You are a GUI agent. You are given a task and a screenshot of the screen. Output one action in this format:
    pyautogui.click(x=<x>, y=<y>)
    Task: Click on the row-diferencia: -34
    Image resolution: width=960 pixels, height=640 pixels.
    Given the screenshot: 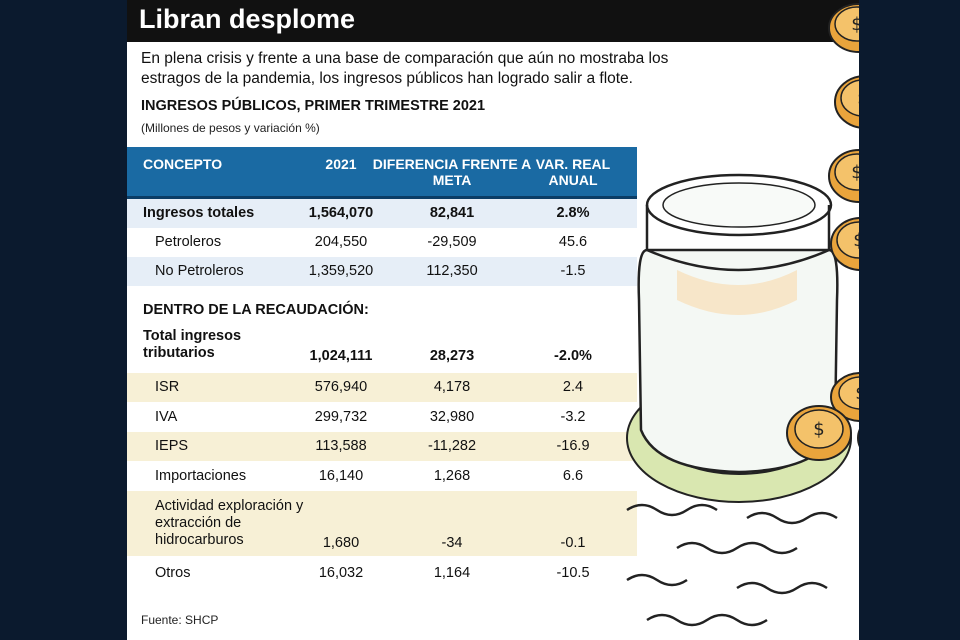 What is the action you would take?
    pyautogui.click(x=452, y=543)
    